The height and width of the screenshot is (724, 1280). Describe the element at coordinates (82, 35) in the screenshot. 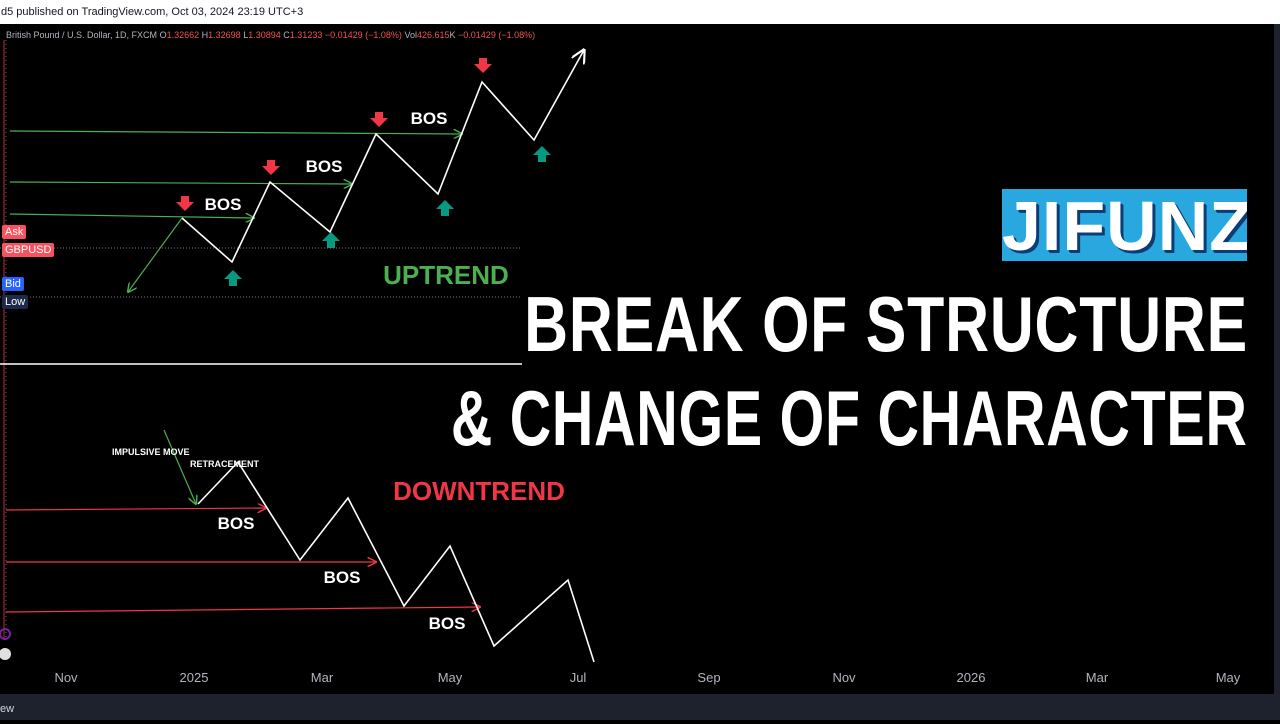

I see `symbol-name: British Pound / U.S. Dollar, 1D, FXCM` at that location.